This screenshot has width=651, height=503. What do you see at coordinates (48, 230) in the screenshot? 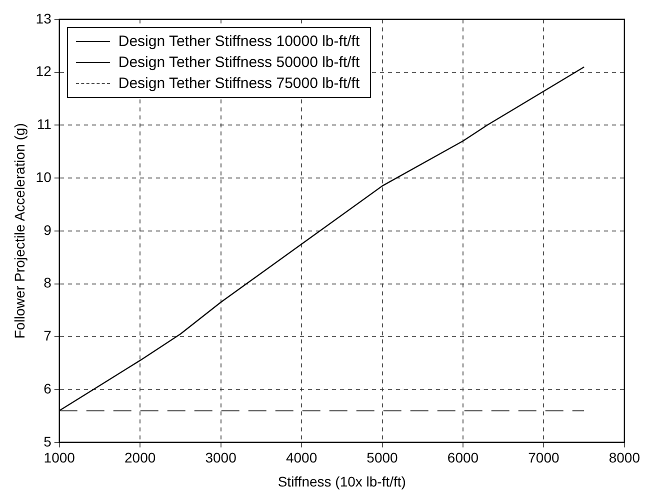
I see `y-tick-label: 9` at bounding box center [48, 230].